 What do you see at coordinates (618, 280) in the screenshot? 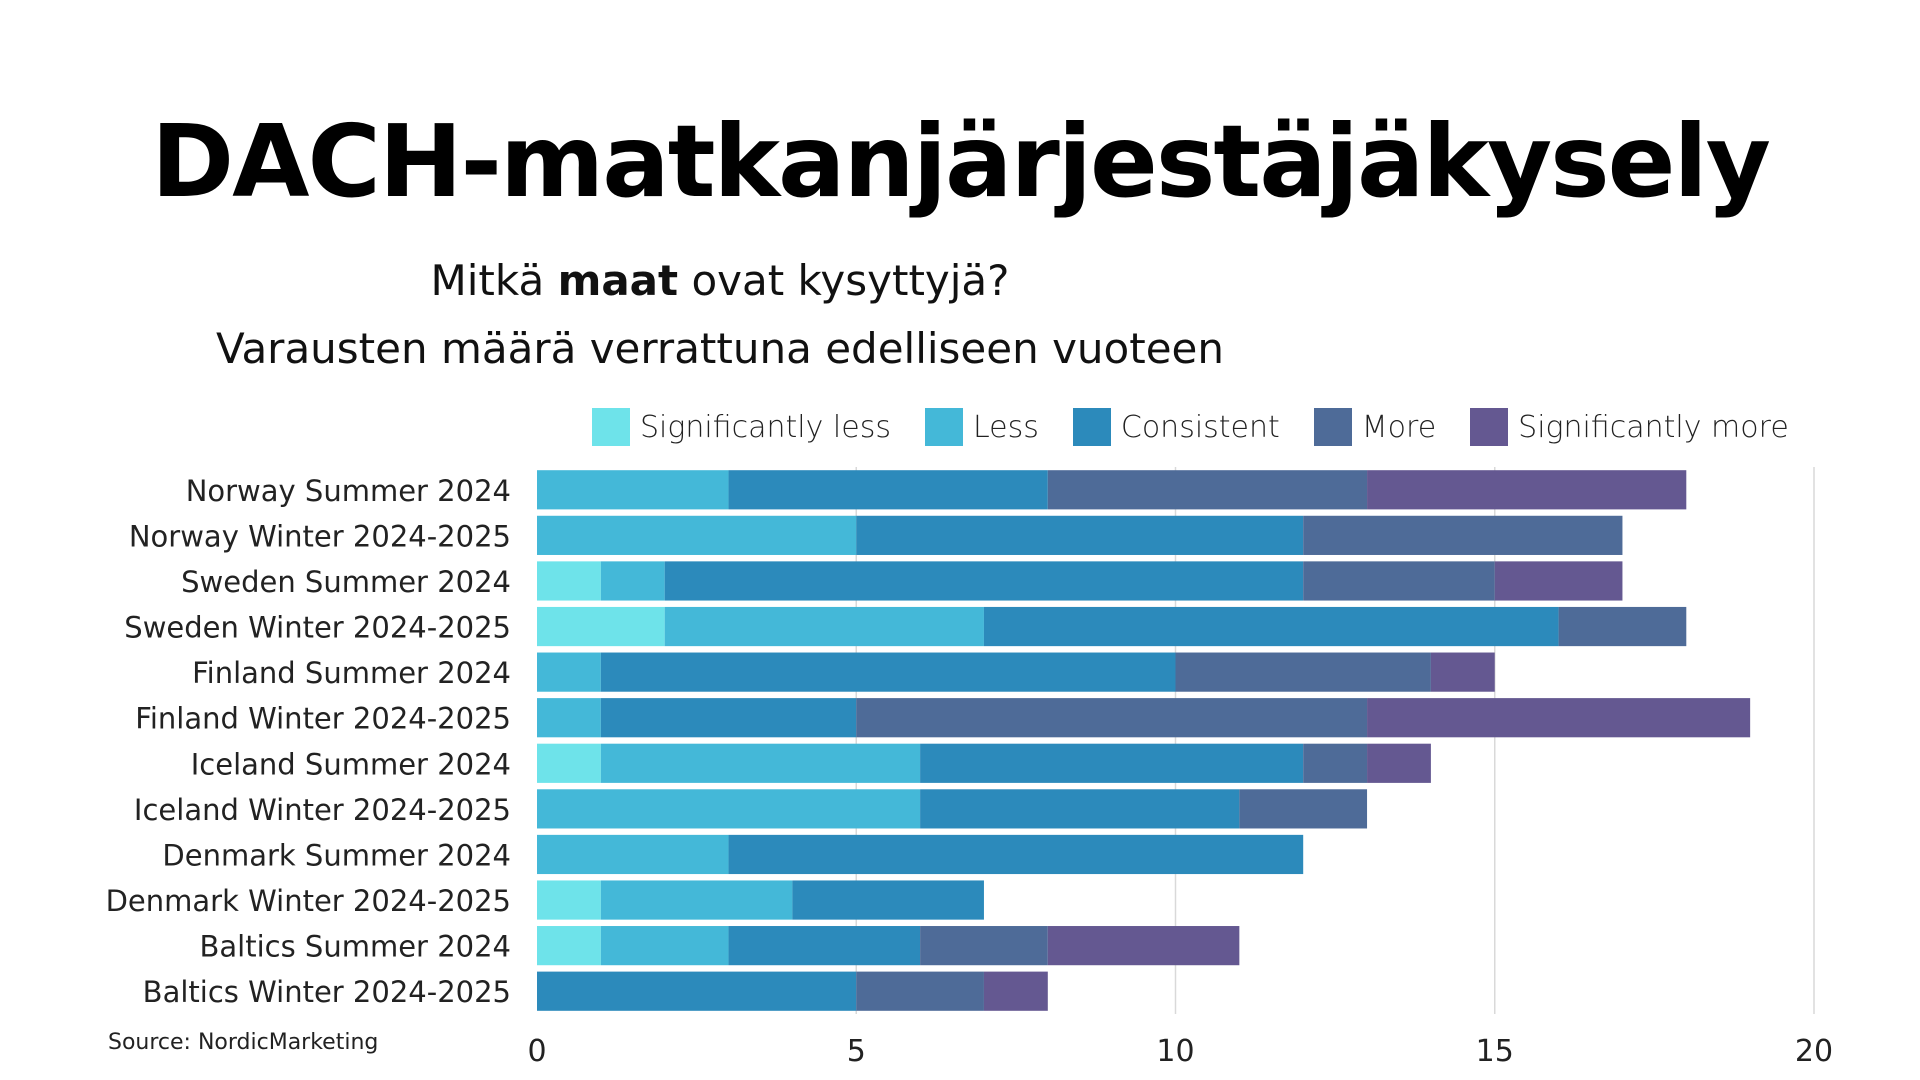
I see `subtitle-line1-bold: maat` at bounding box center [618, 280].